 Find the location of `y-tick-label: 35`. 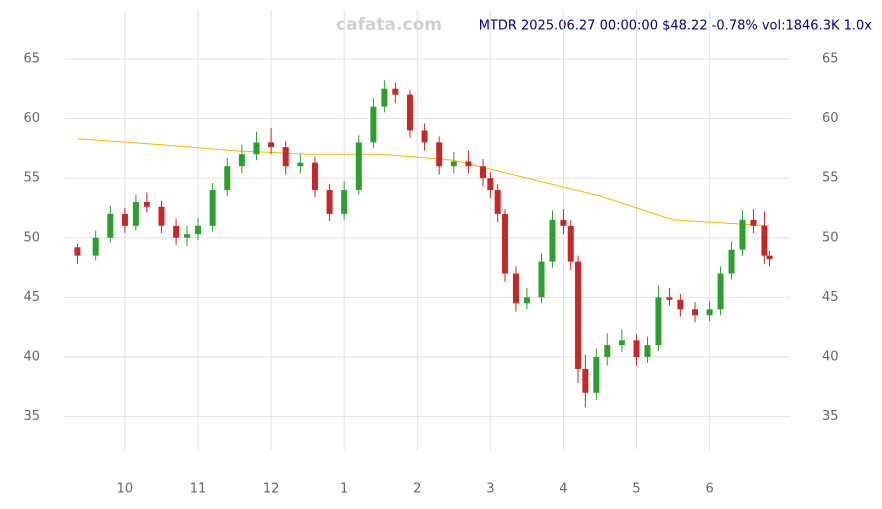

y-tick-label: 35 is located at coordinates (31, 416).